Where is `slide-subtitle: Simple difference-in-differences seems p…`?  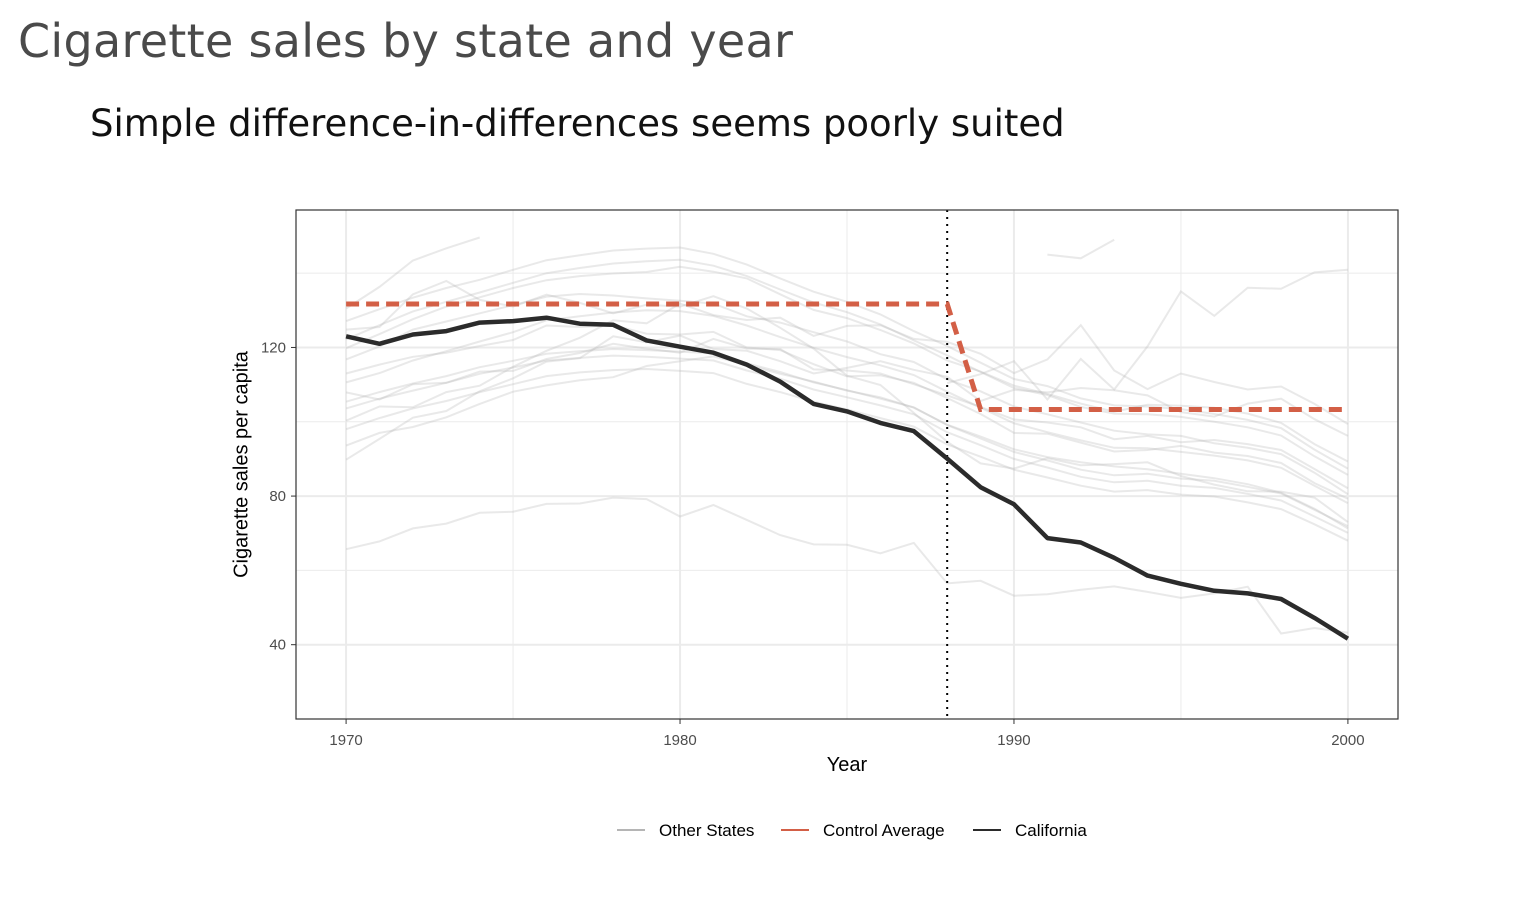 slide-subtitle: Simple difference-in-differences seems p… is located at coordinates (577, 123).